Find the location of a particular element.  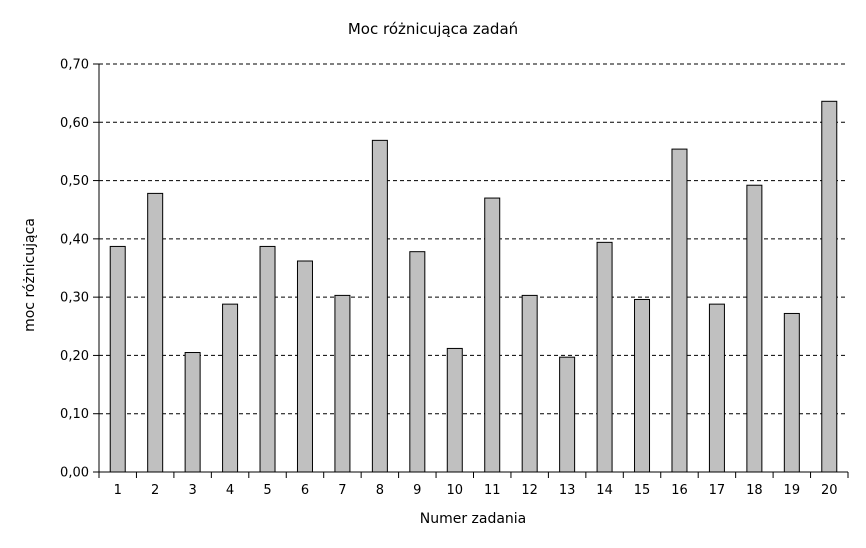

x-tick-label: 7 is located at coordinates (342, 490).